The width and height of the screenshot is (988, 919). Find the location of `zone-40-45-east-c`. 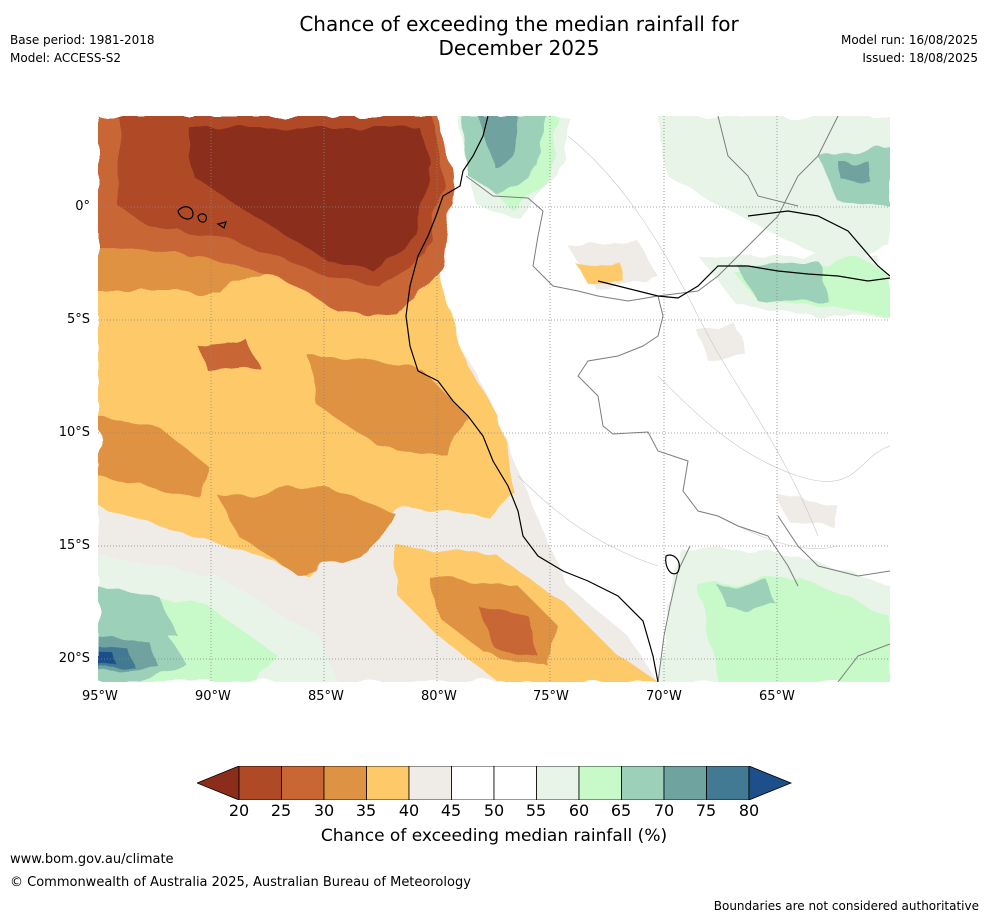

zone-40-45-east-c is located at coordinates (808, 511).